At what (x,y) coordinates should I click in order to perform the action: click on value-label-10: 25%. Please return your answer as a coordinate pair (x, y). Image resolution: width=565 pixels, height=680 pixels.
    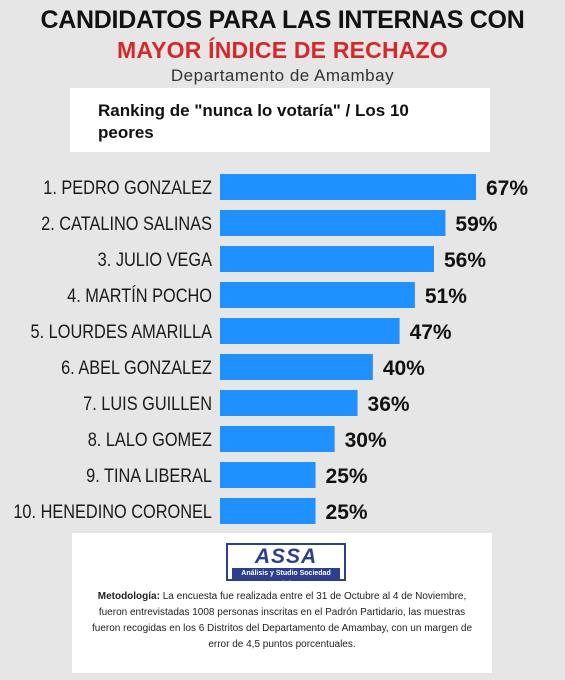
    Looking at the image, I should click on (347, 512).